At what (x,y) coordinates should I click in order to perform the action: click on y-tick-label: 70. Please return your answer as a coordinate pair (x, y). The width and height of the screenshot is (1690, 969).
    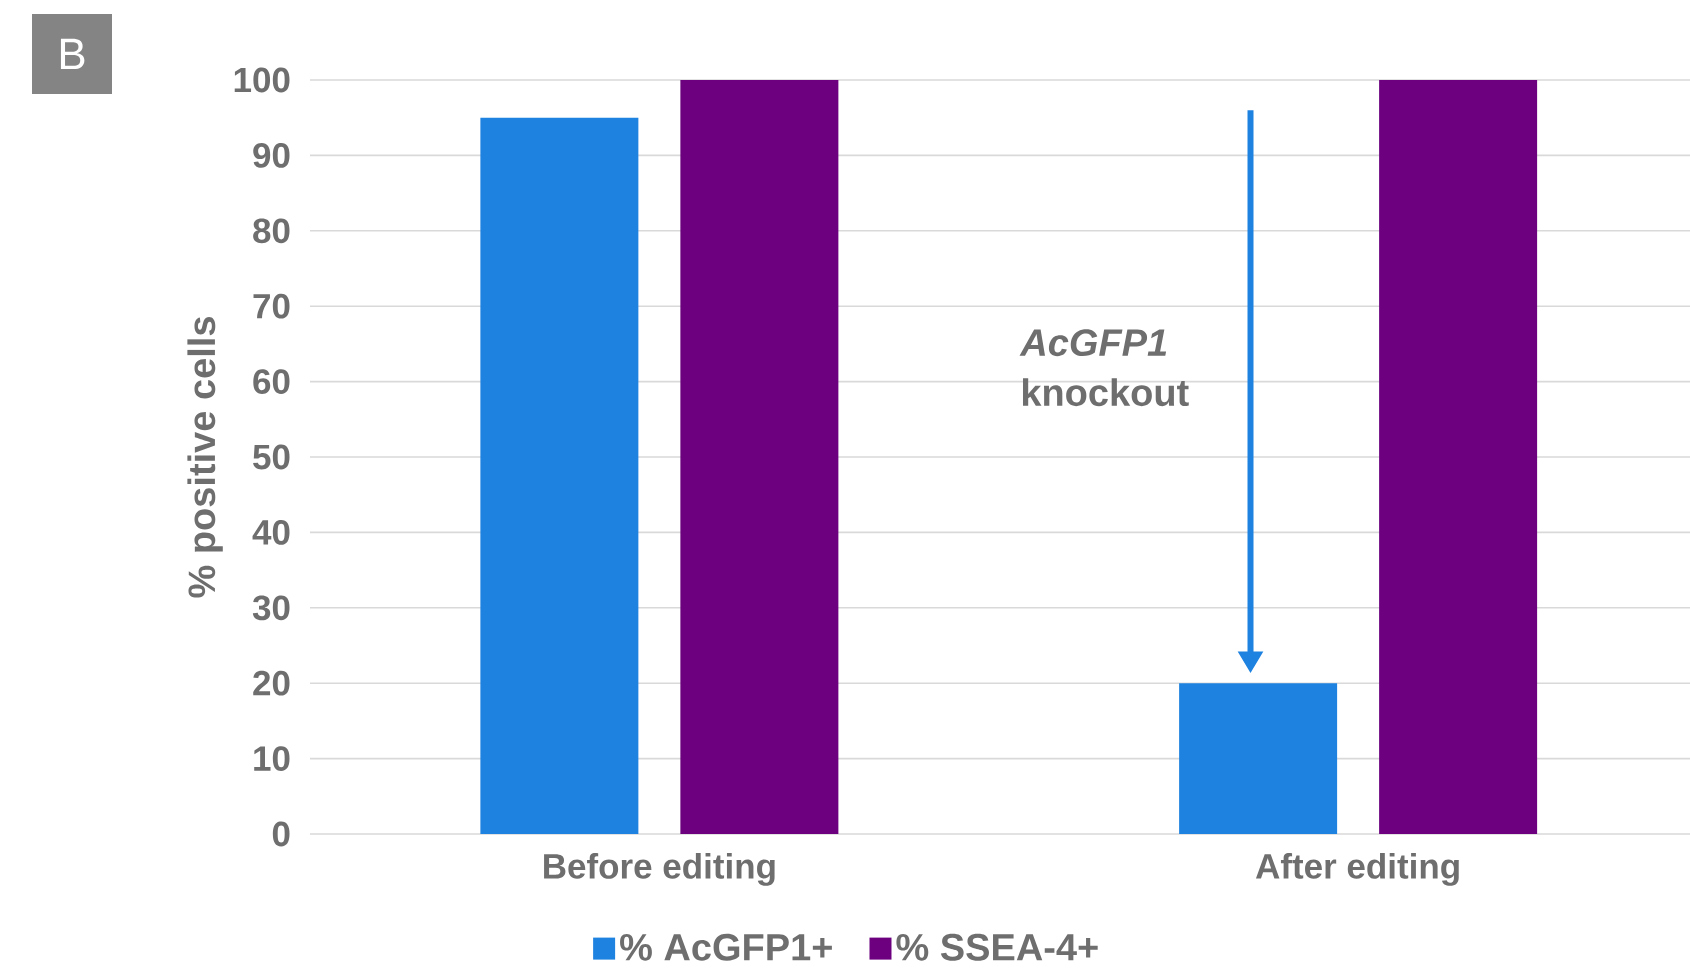
    Looking at the image, I should click on (271, 306).